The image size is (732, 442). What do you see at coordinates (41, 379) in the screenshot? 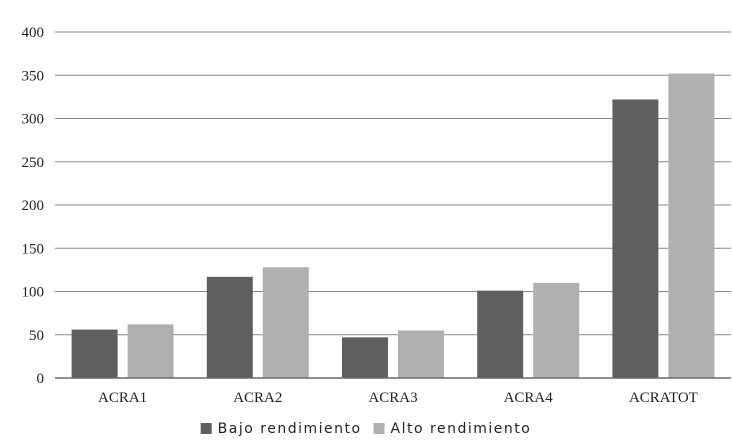
I see `y-tick-label: 0` at bounding box center [41, 379].